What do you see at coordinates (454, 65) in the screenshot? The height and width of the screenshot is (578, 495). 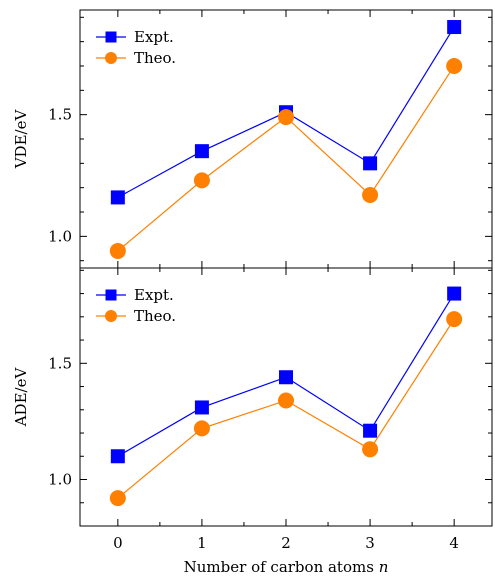 I see `data-point-circle: Theo. n=4: 1.7` at bounding box center [454, 65].